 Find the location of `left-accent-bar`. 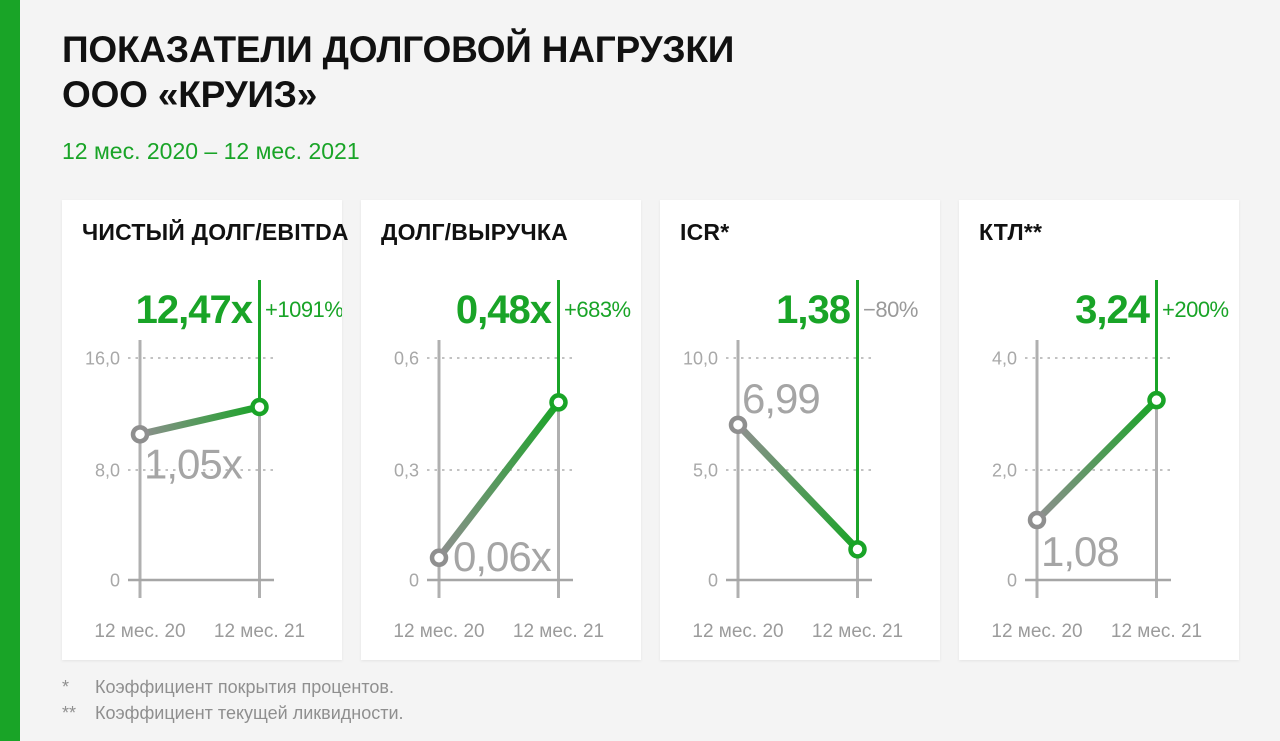

left-accent-bar is located at coordinates (10, 370).